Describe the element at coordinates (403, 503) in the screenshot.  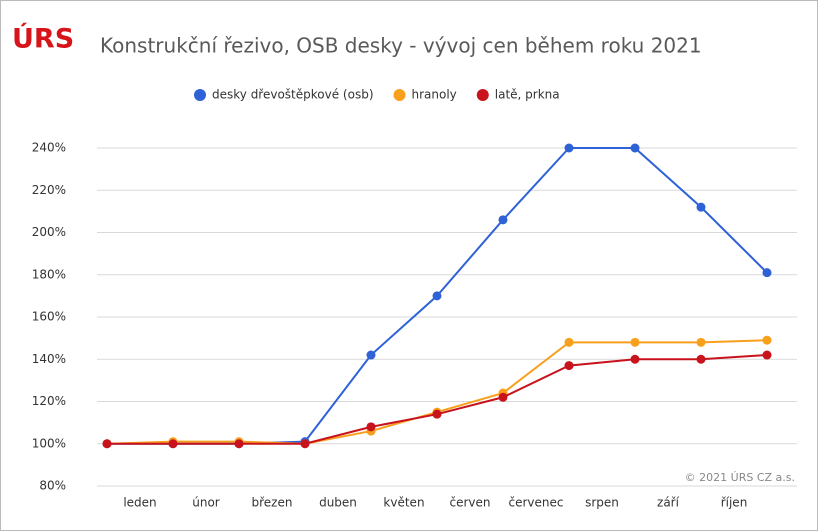
I see `x-tick-label: květen` at that location.